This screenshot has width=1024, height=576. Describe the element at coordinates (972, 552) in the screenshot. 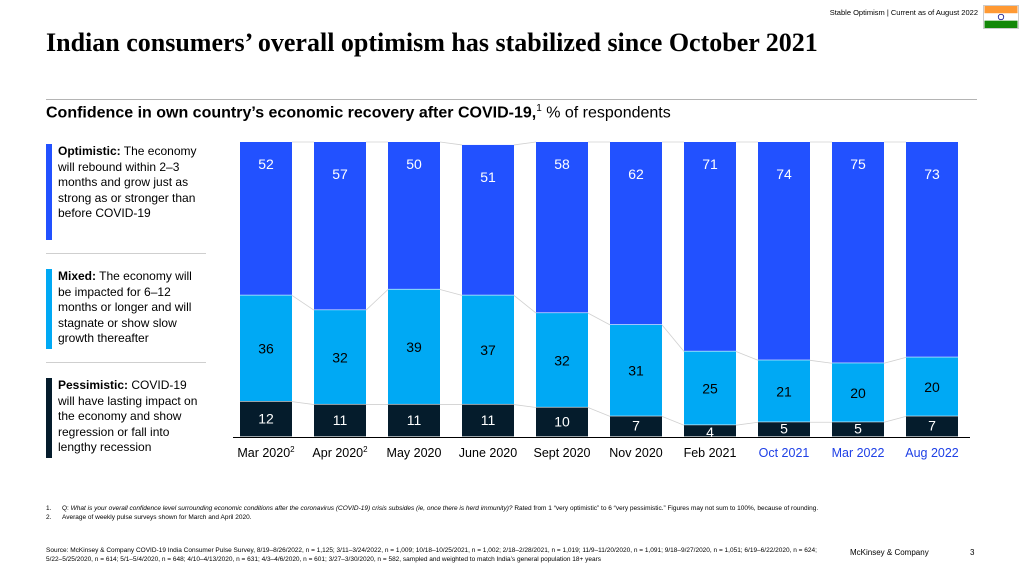

I see `page-number: 3` at that location.